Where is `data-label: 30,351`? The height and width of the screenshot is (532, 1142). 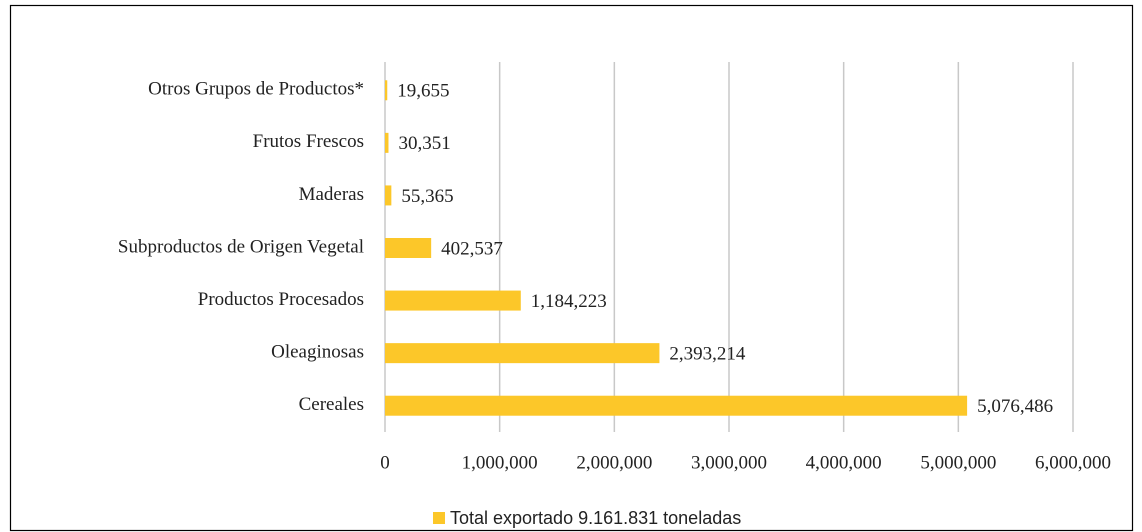 data-label: 30,351 is located at coordinates (424, 143).